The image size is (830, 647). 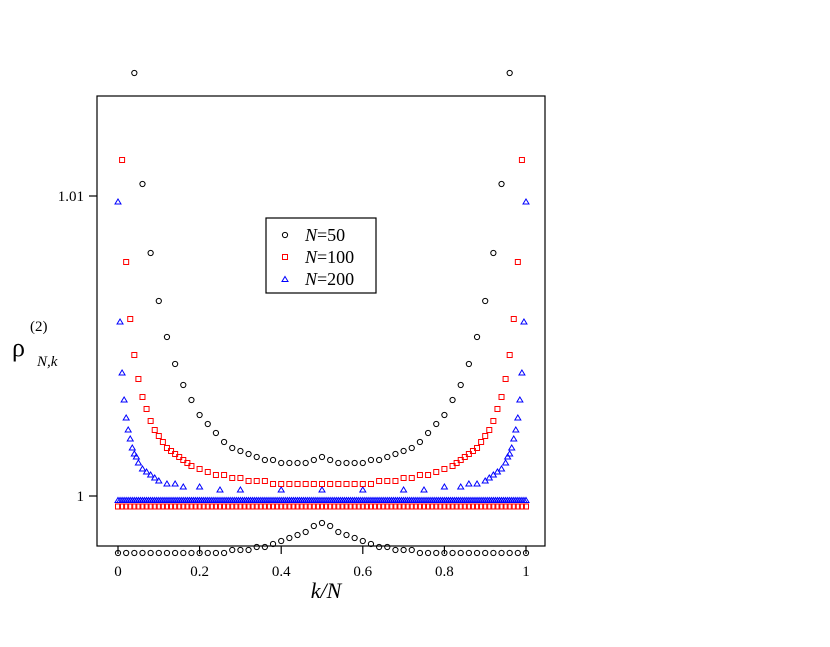 I want to click on point-n200-lower, so click(x=526, y=499).